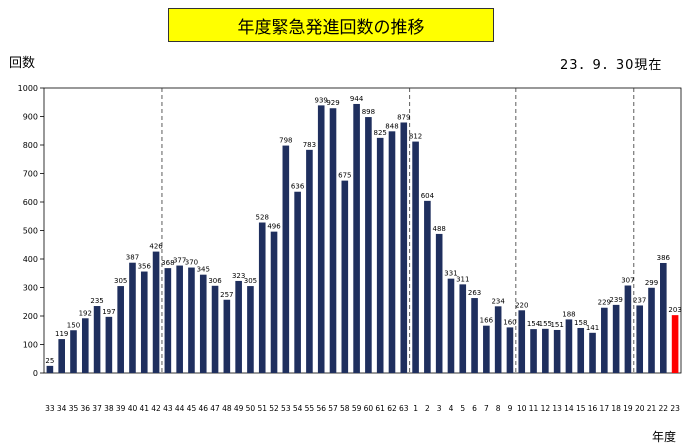 This screenshot has width=690, height=445. I want to click on x-tick-label: 45, so click(192, 408).